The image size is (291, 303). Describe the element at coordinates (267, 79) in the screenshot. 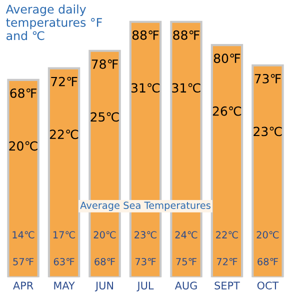

I see `data-label: 73℉` at that location.